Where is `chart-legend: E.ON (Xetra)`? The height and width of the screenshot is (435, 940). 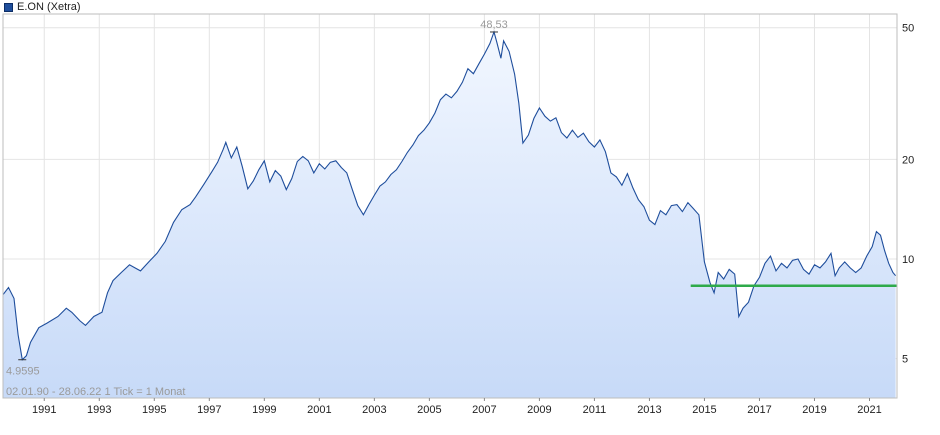 chart-legend: E.ON (Xetra) is located at coordinates (42, 7).